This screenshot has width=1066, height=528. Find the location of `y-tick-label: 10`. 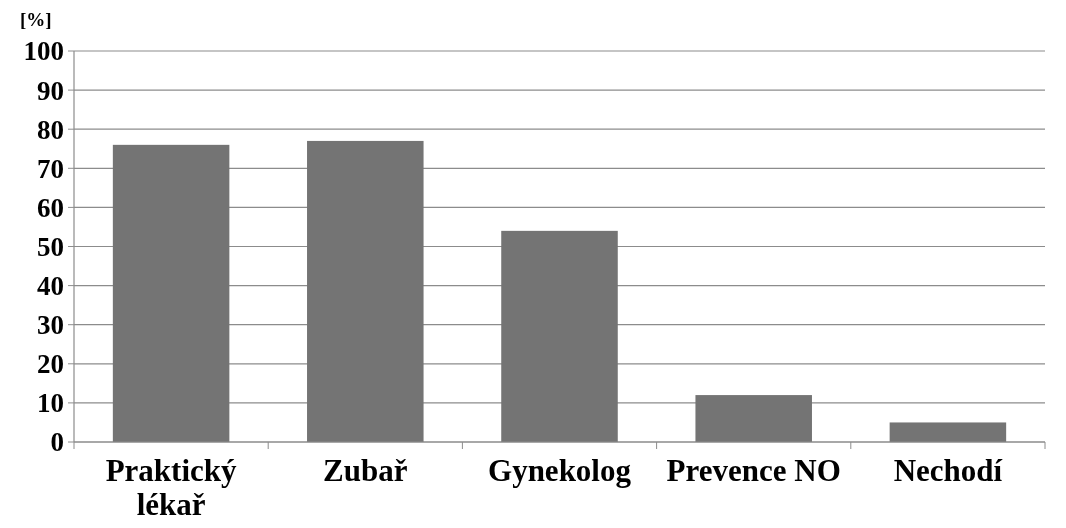

y-tick-label: 10 is located at coordinates (50, 403).